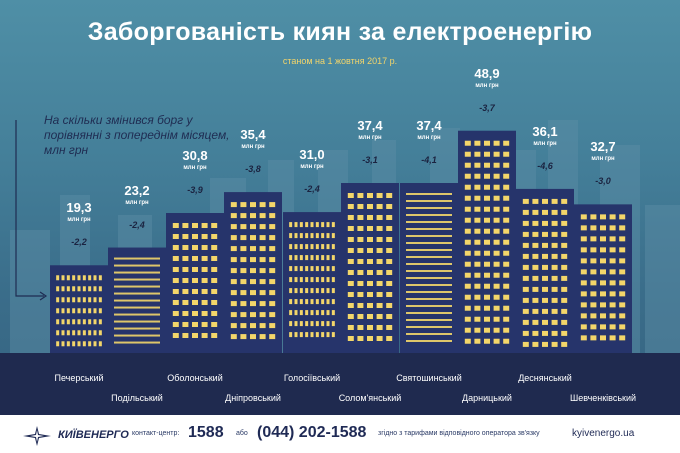 The width and height of the screenshot is (680, 453). What do you see at coordinates (487, 398) in the screenshot?
I see `district-label-8: Дарницький` at bounding box center [487, 398].